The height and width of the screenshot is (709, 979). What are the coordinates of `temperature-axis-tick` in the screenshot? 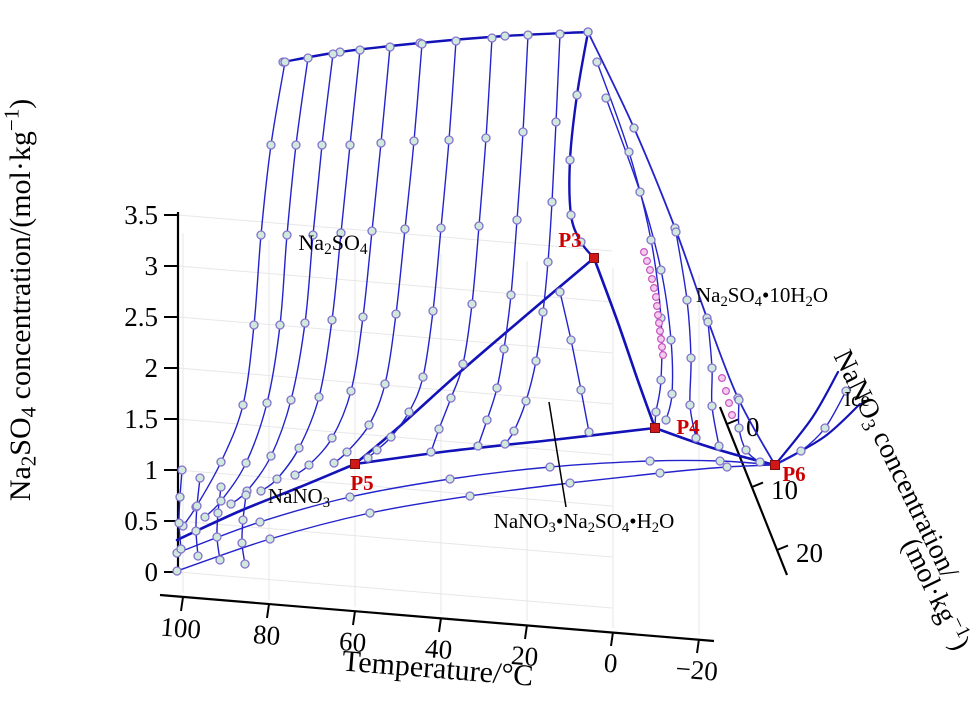 It's located at (612, 639).